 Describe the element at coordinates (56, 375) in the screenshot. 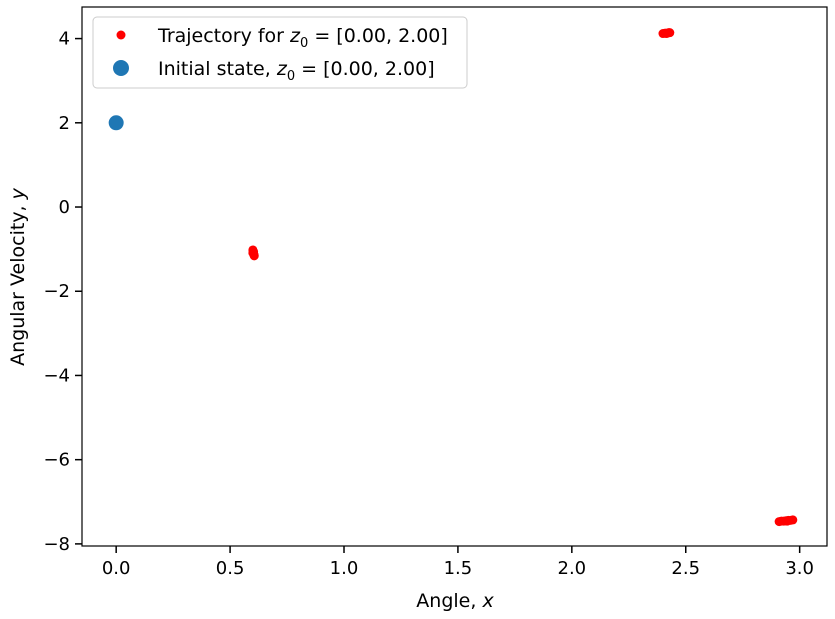

I see `y-tick-label: −4` at that location.